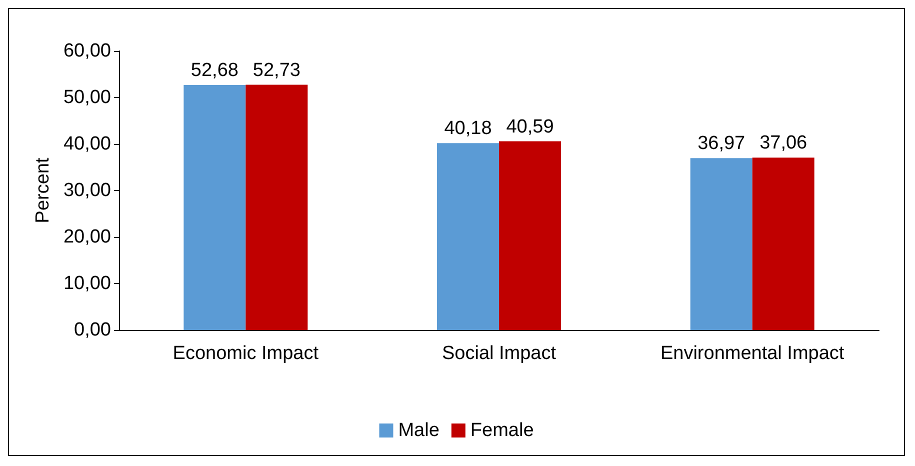 This screenshot has height=466, width=915. What do you see at coordinates (87, 51) in the screenshot?
I see `y-tick-label: 60,00` at bounding box center [87, 51].